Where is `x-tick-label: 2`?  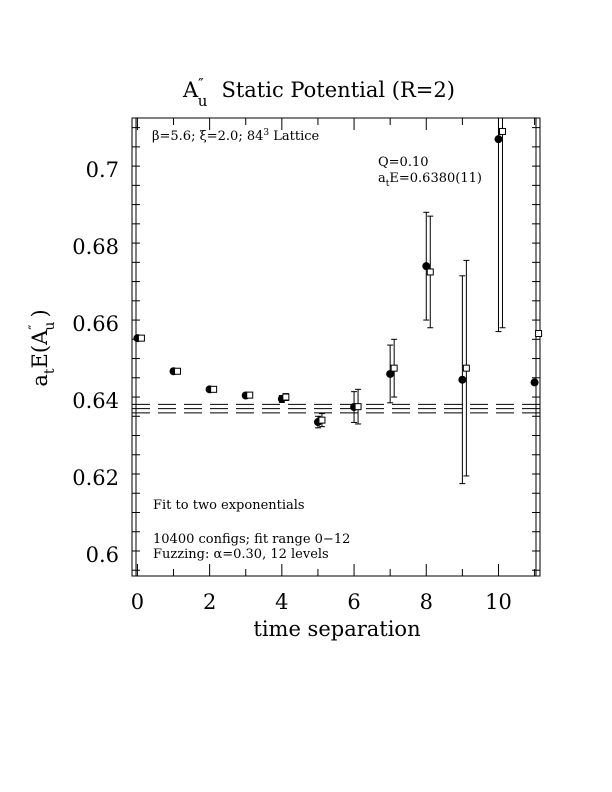
x-tick-label: 2 is located at coordinates (209, 602).